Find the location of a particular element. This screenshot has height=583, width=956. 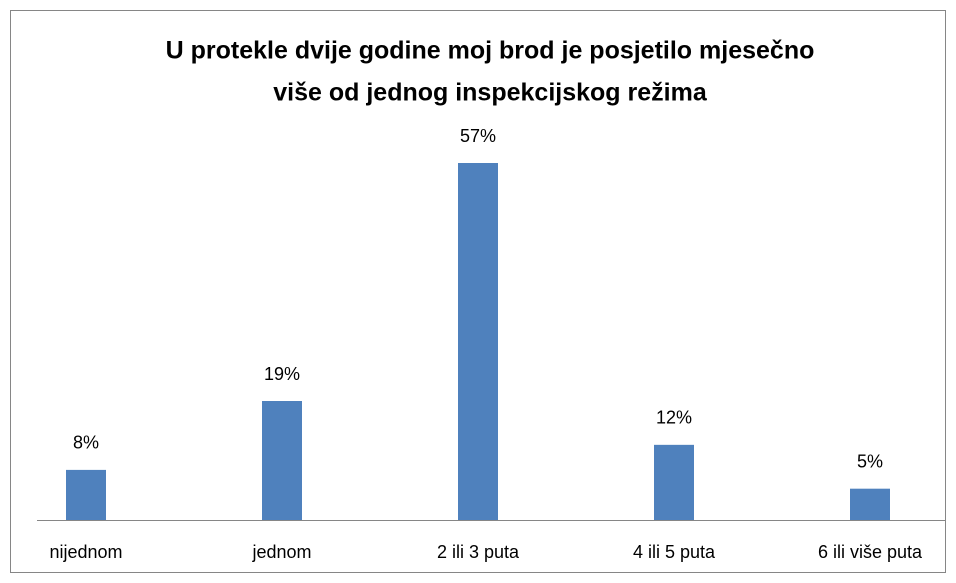

chart-title: više od jednog inspekcijskog režima is located at coordinates (490, 93).